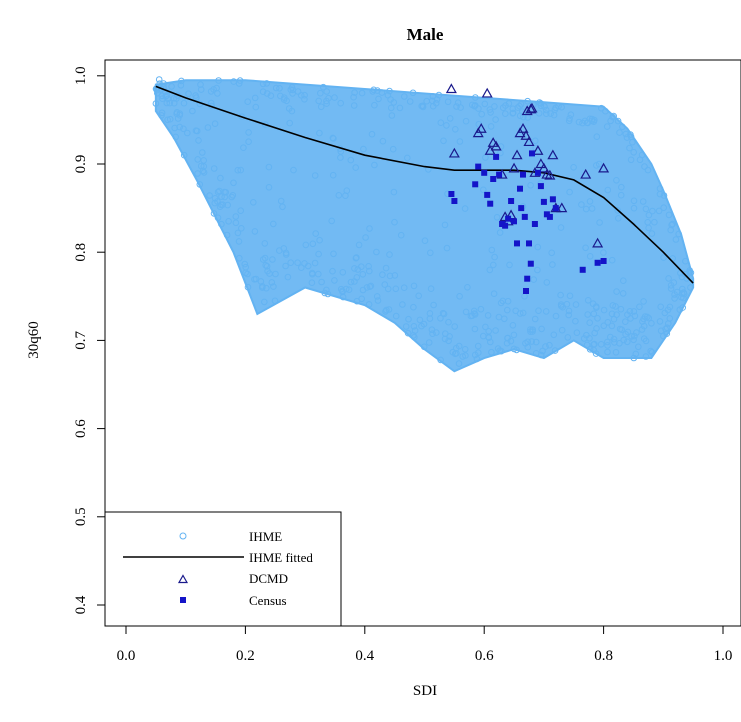 Image resolution: width=741 pixels, height=722 pixels. I want to click on x-axis-title: SDI, so click(425, 691).